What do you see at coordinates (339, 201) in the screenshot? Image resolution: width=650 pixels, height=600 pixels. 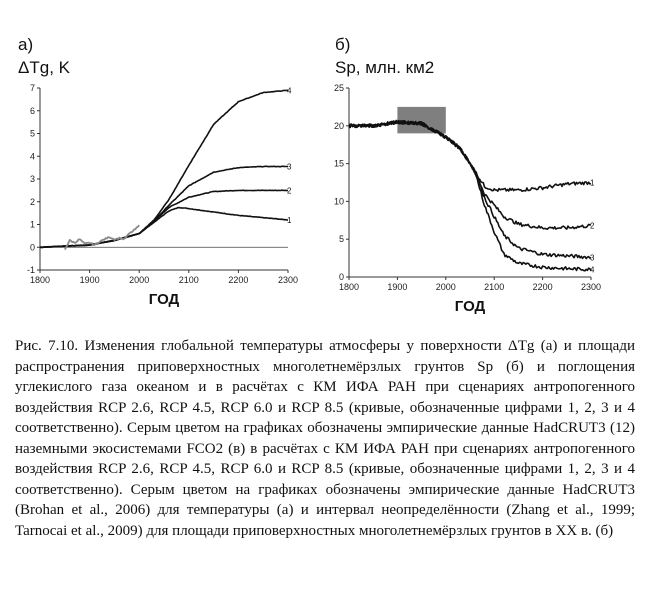 I see `chart-b-ytick-label: 10` at bounding box center [339, 201].